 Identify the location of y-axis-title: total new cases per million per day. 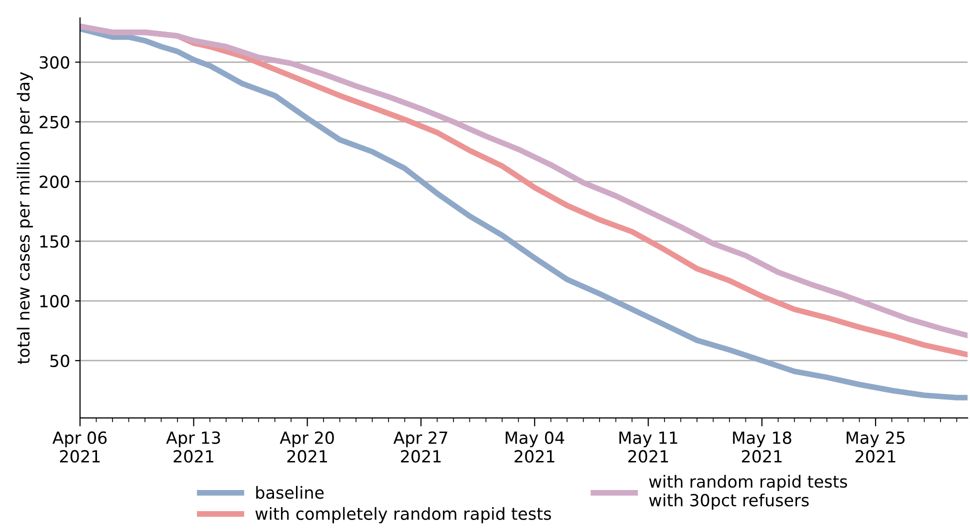
(24, 218).